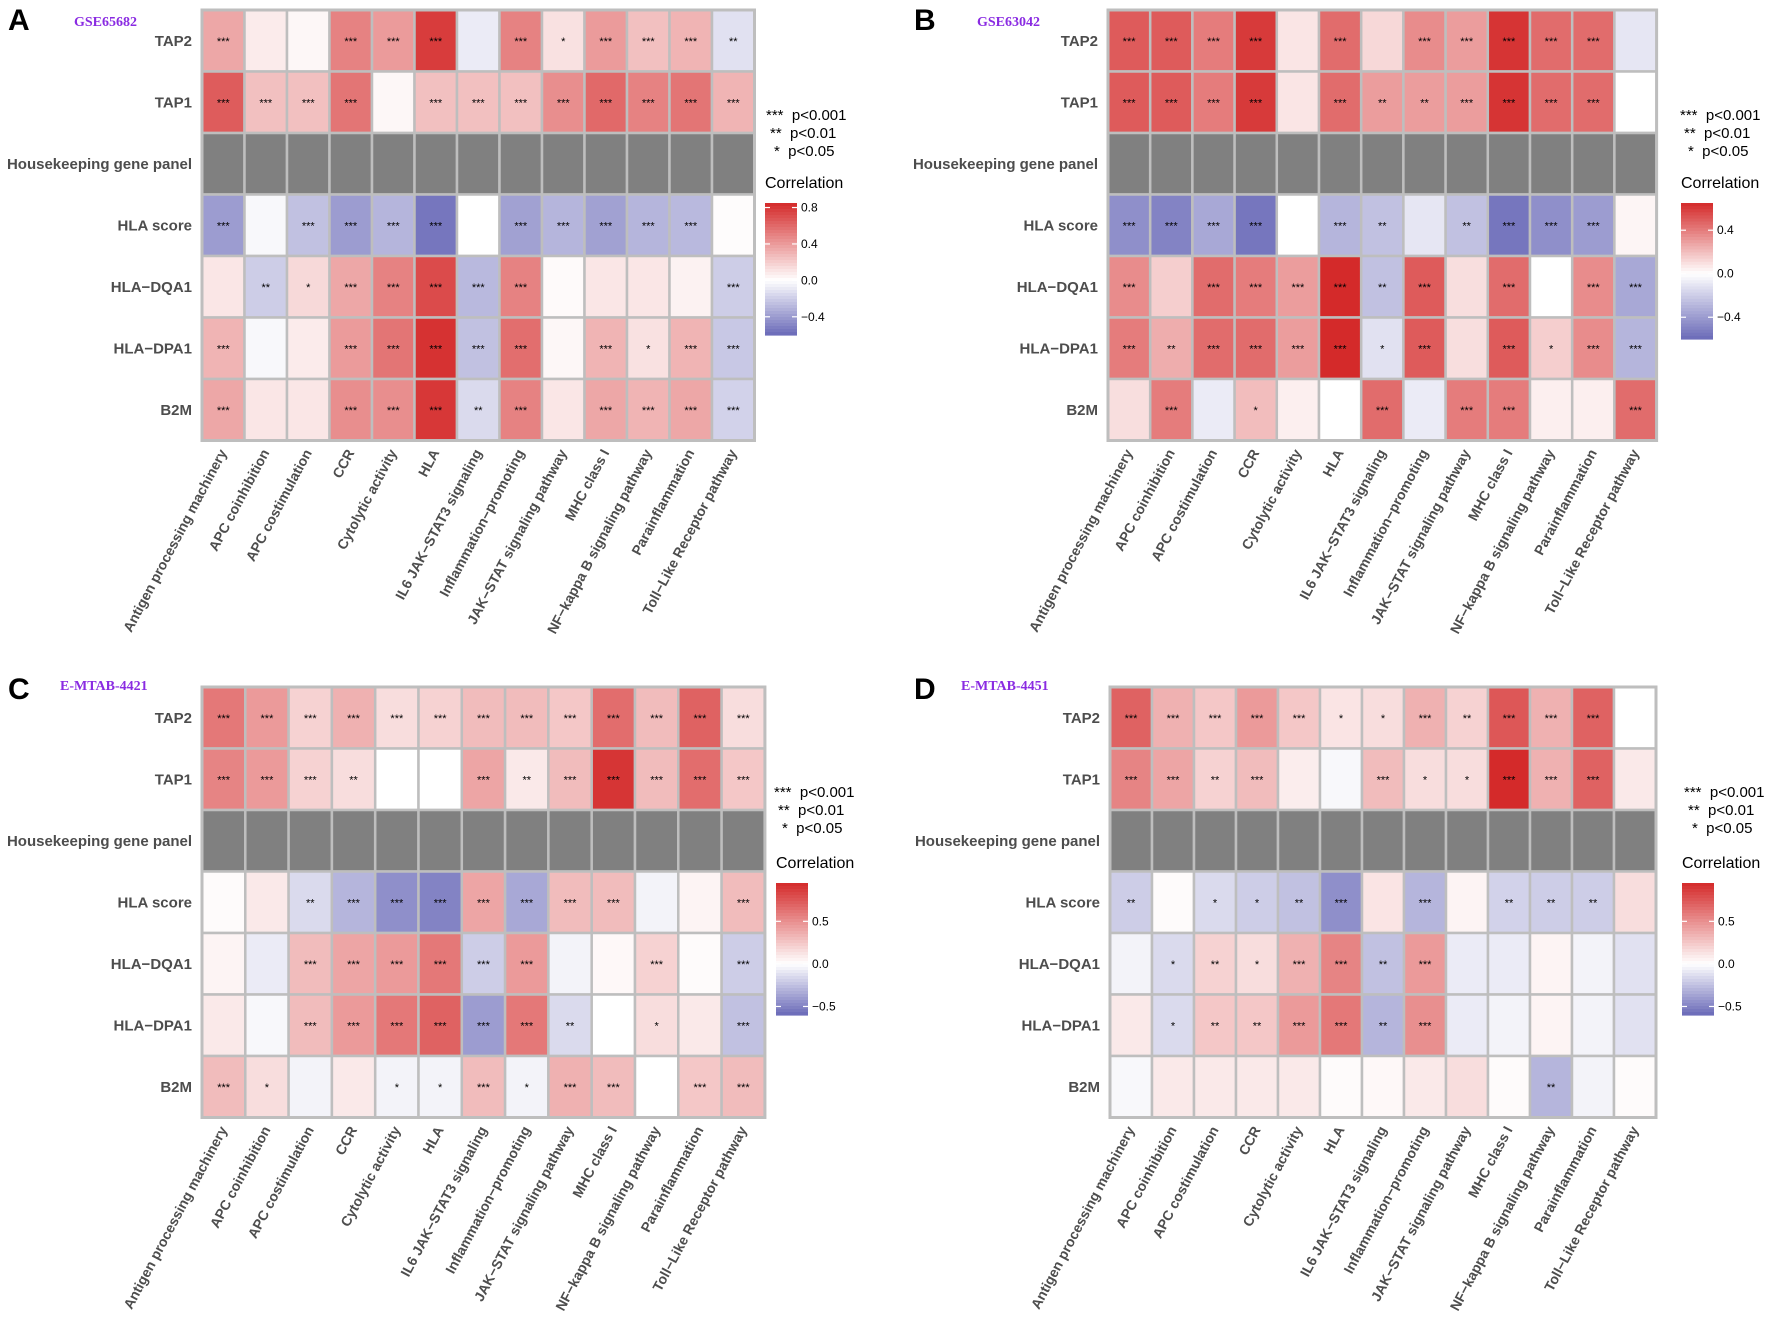 Image resolution: width=1772 pixels, height=1332 pixels. What do you see at coordinates (443, 1201) in the screenshot?
I see `column-label-il6-jak-stat3-signaling: IL6 JAK−STAT3 signaling` at bounding box center [443, 1201].